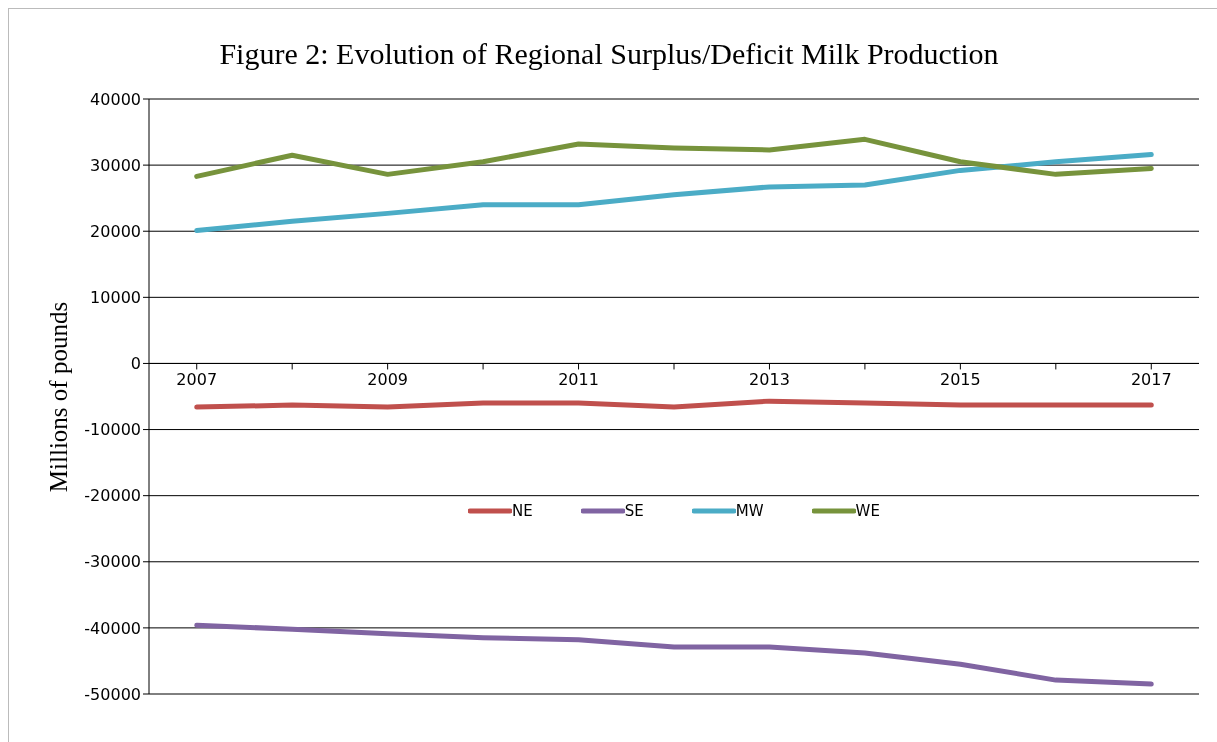  I want to click on y-tick-label: 40000, so click(115, 99).